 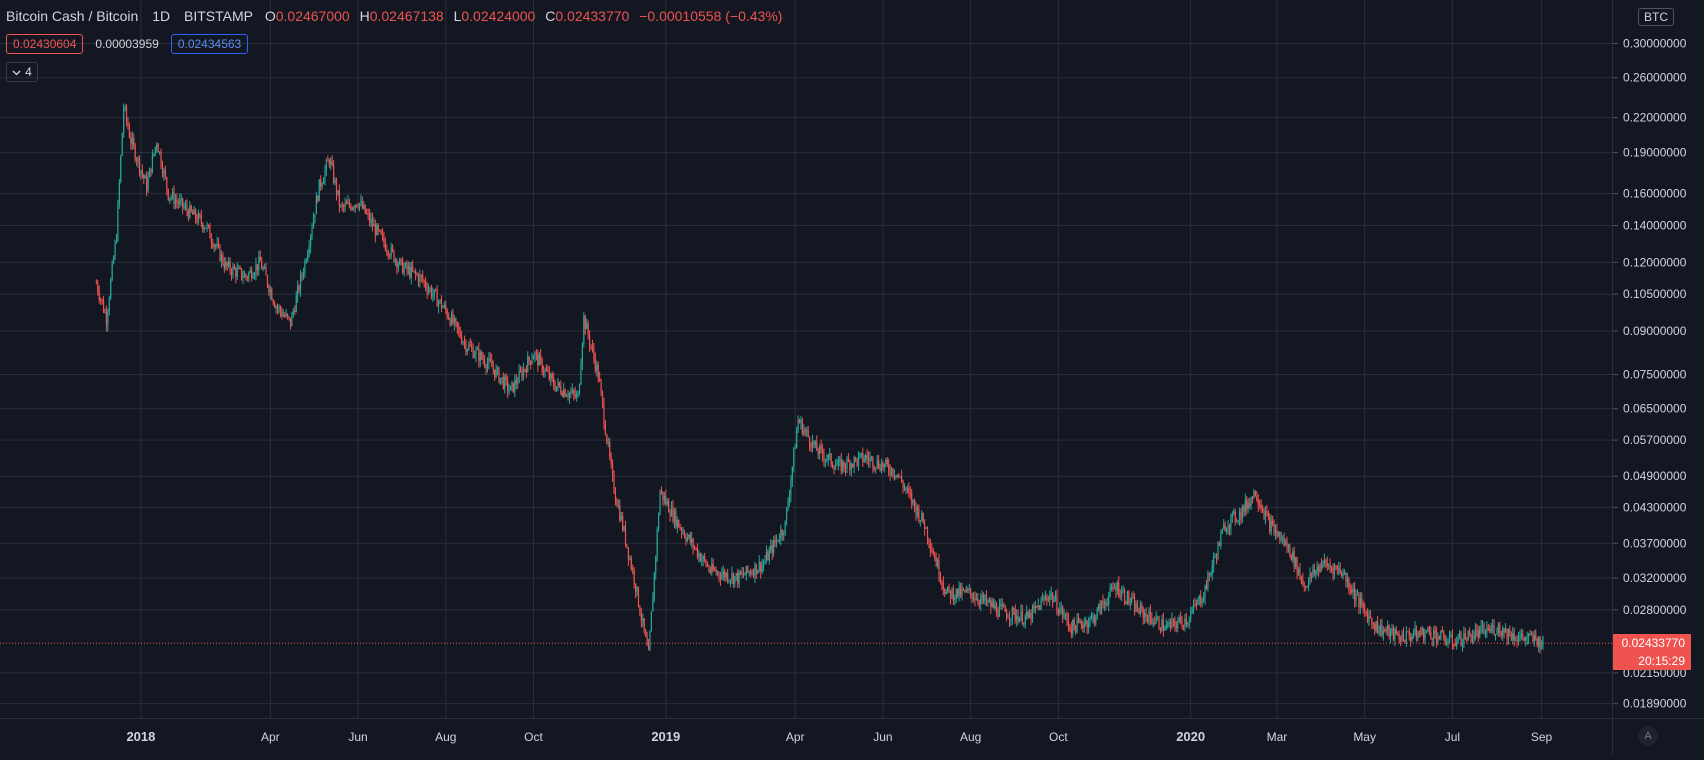 What do you see at coordinates (72, 16) in the screenshot?
I see `symbol-title: Bitcoin Cash / Bitcoin` at bounding box center [72, 16].